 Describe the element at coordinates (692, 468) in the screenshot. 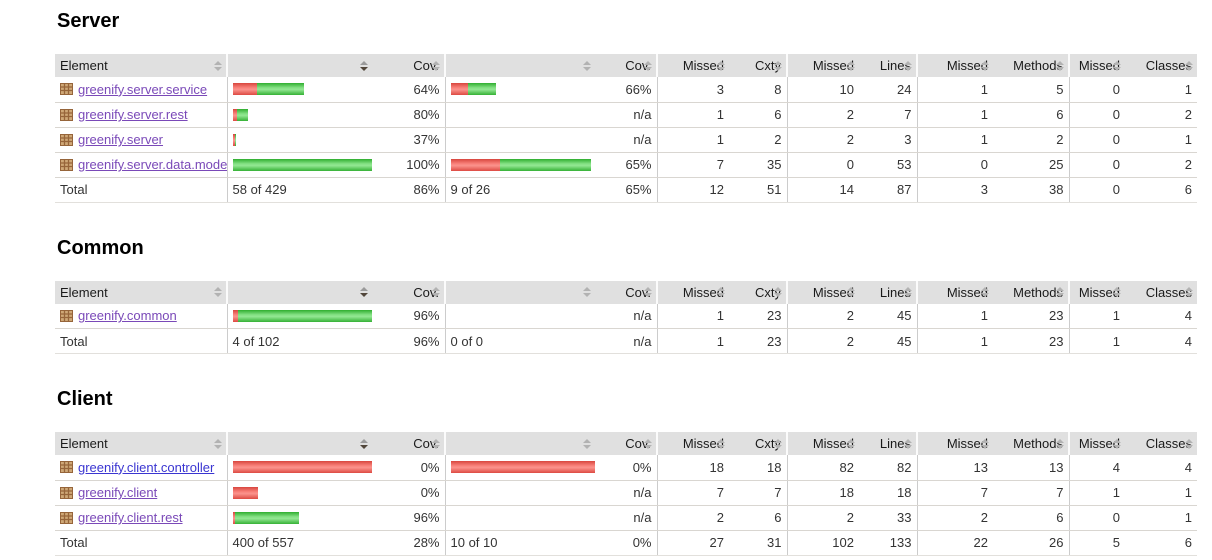

I see `cell-missed-cxty: 18` at that location.